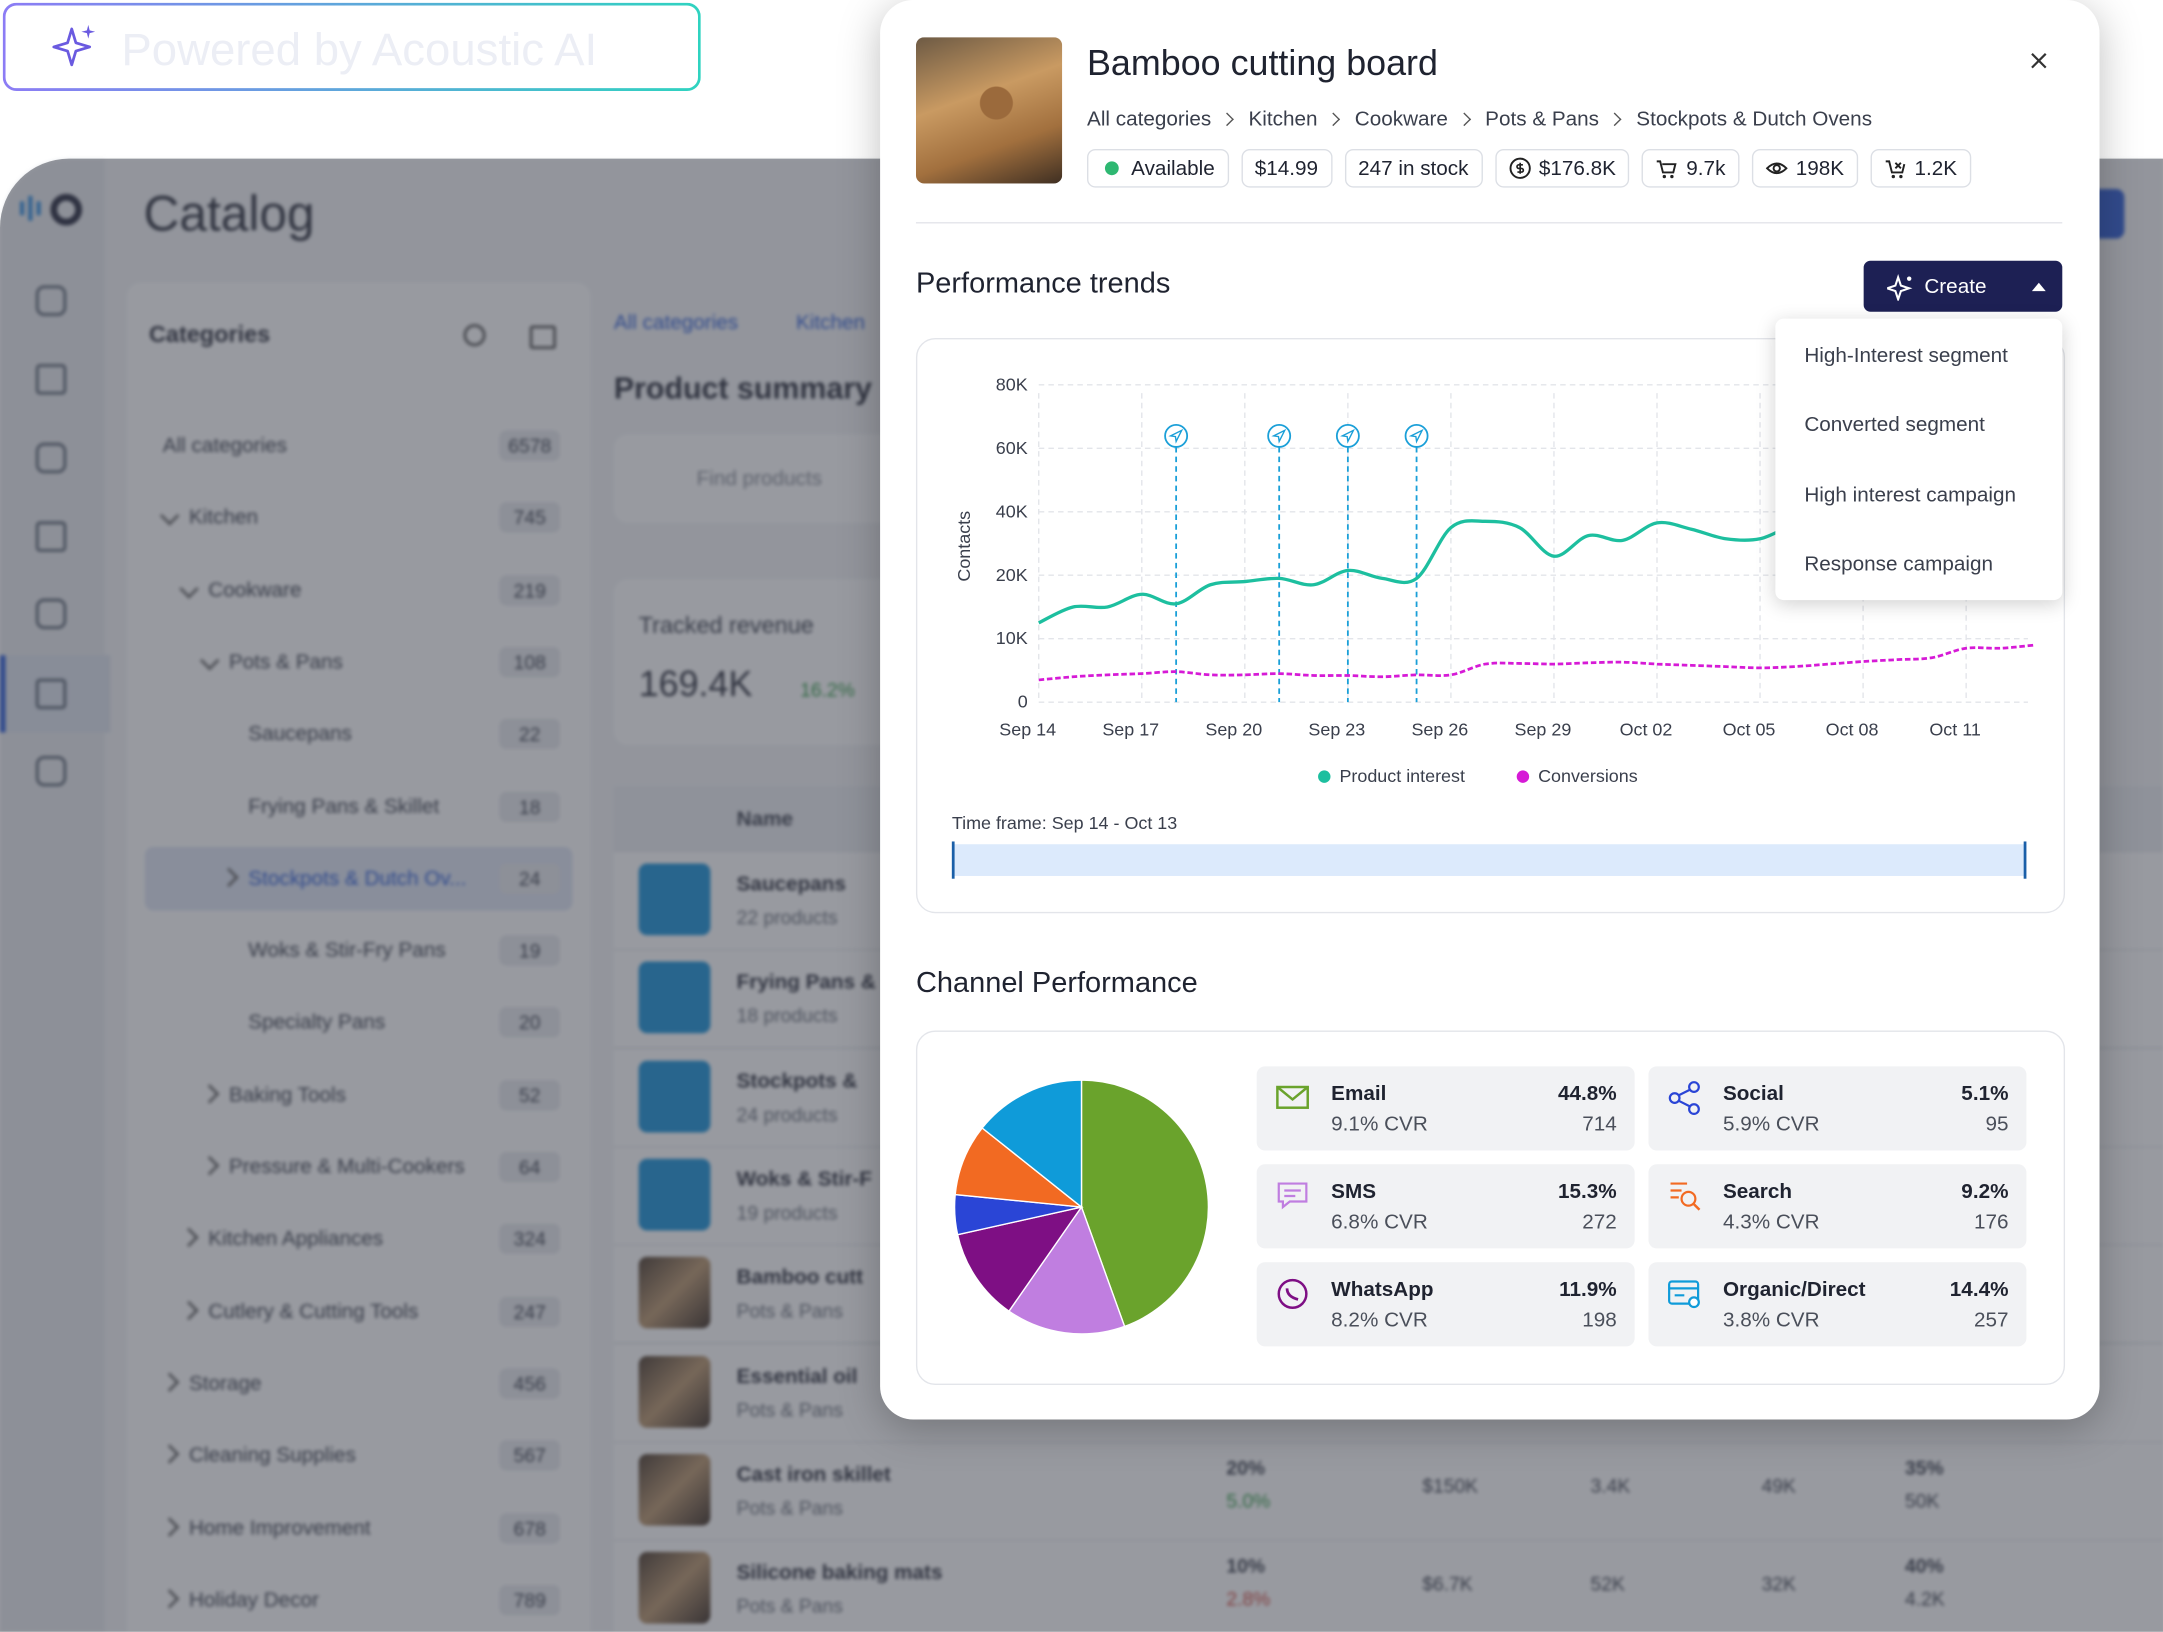 The image size is (2163, 1632). What do you see at coordinates (1599, 1320) in the screenshot?
I see `channel-contacts: 198` at bounding box center [1599, 1320].